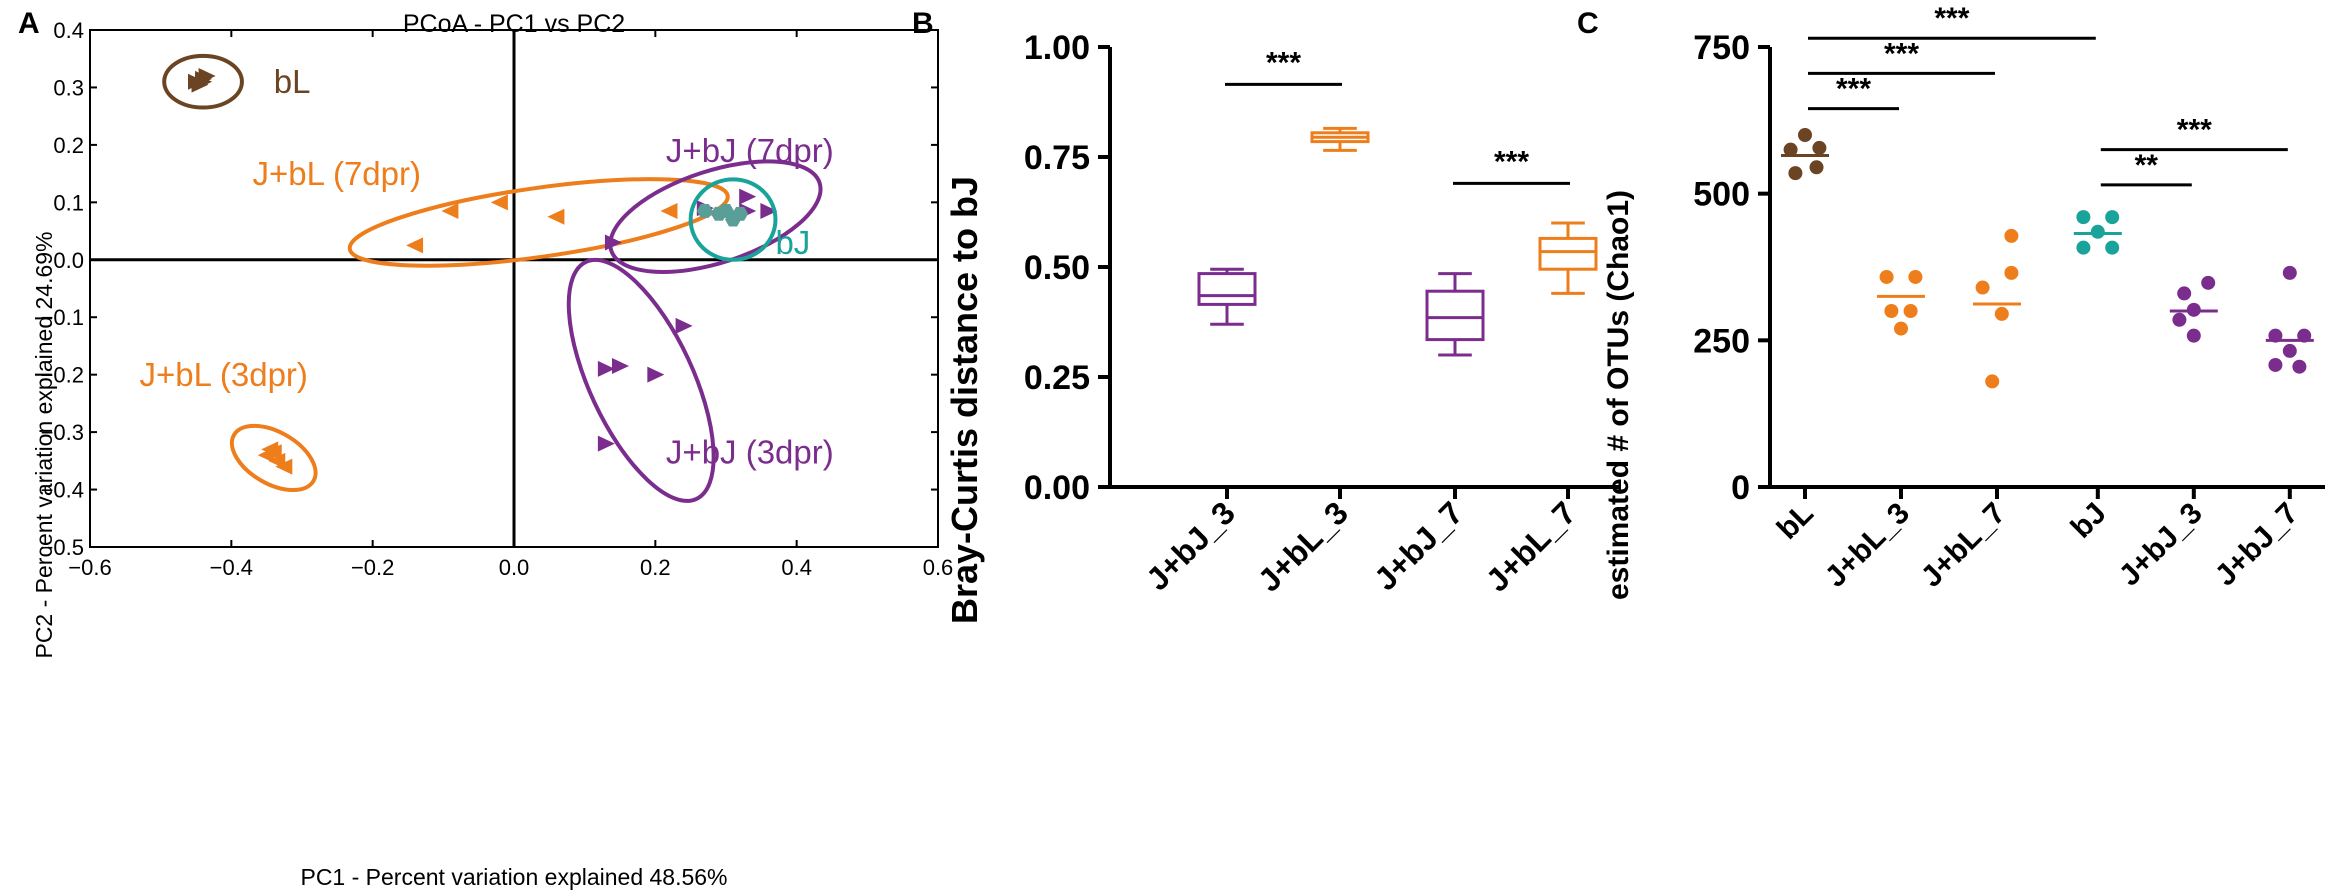 The image size is (2343, 894). I want to click on panel-label-a: A, so click(29, 23).